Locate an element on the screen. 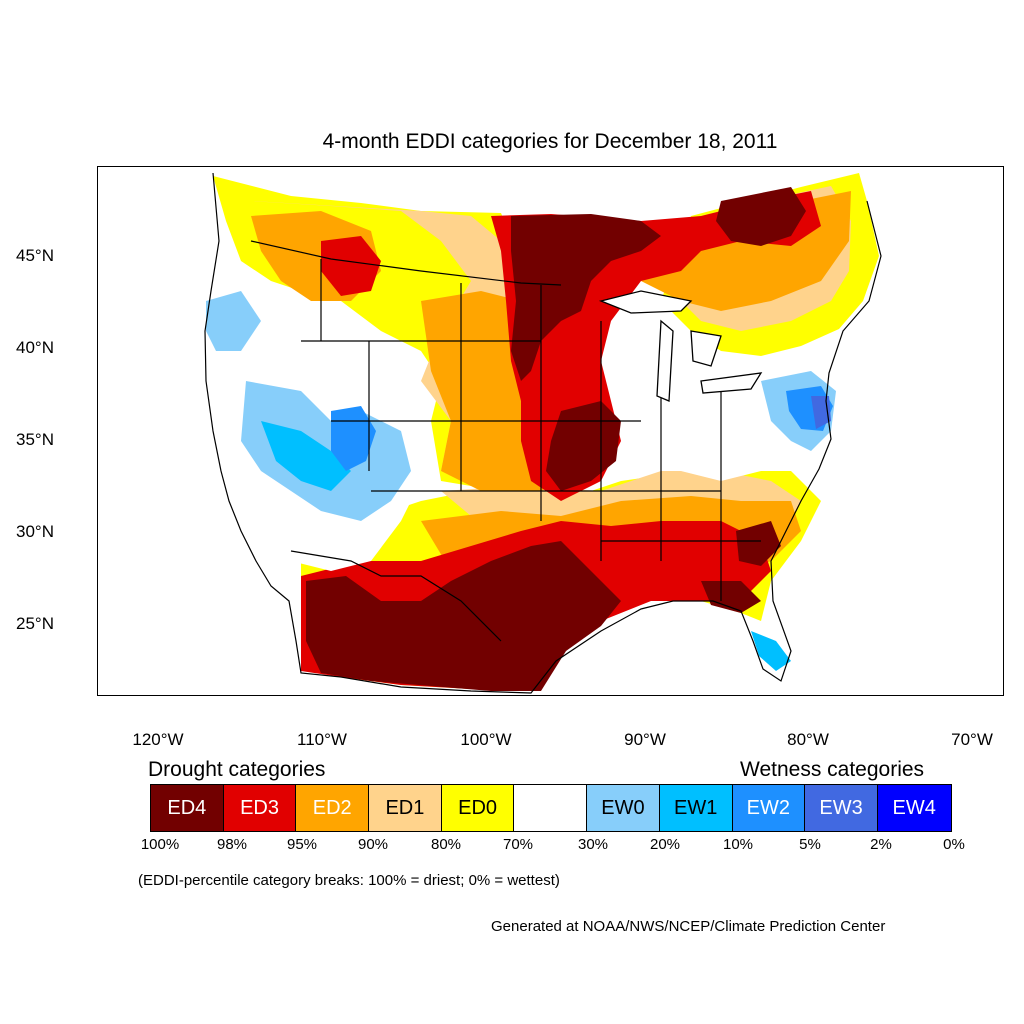  pct-label: 100% is located at coordinates (160, 844).